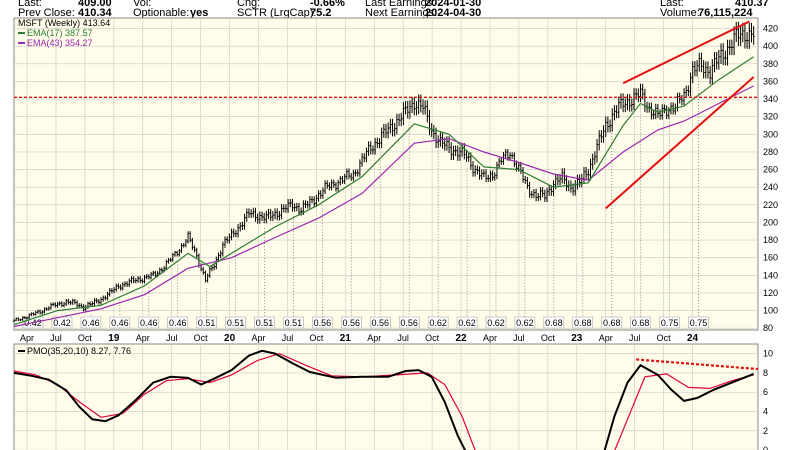 The width and height of the screenshot is (800, 450). Describe the element at coordinates (765, 392) in the screenshot. I see `pmo-y-tick: 6` at that location.